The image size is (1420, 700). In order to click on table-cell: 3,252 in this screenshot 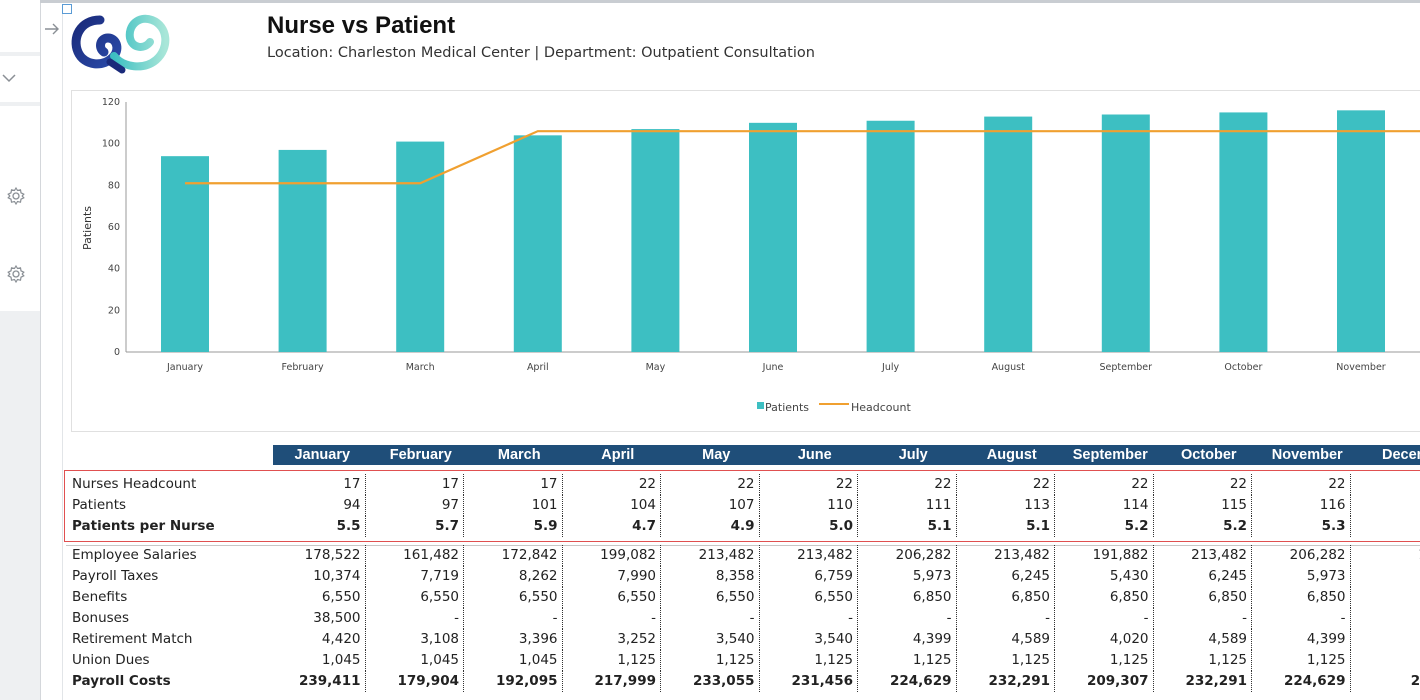, I will do `click(612, 639)`.